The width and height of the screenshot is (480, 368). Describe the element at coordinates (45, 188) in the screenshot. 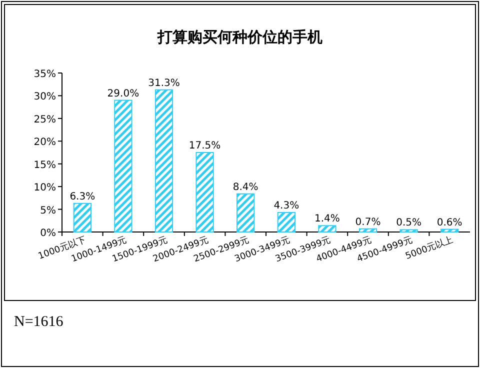

I see `y-tick-label: 10%` at that location.